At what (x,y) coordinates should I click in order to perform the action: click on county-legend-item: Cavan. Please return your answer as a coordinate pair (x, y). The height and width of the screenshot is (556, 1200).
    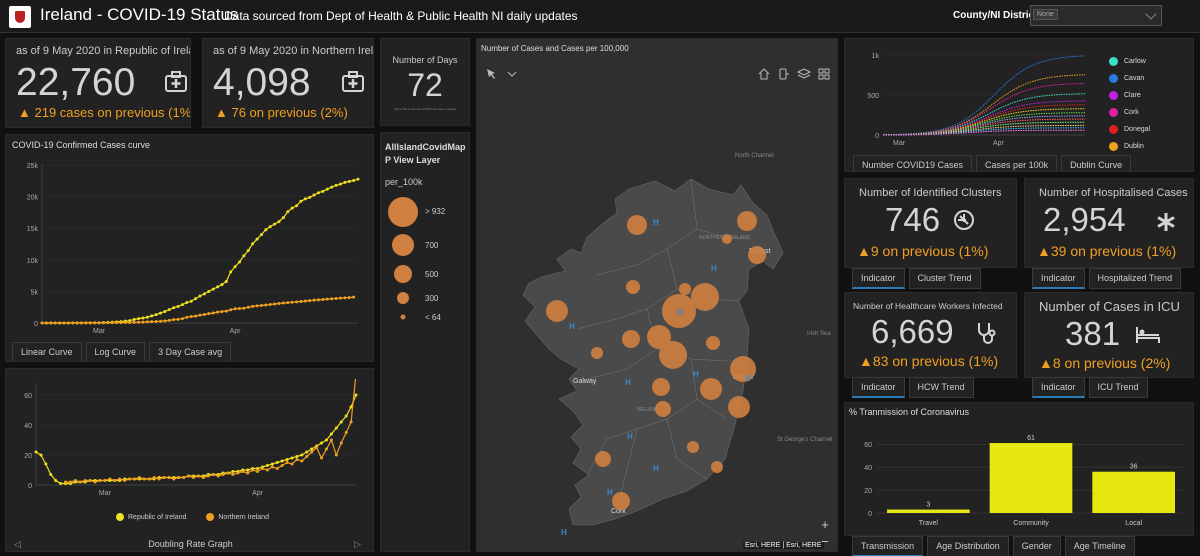
    Looking at the image, I should click on (1129, 78).